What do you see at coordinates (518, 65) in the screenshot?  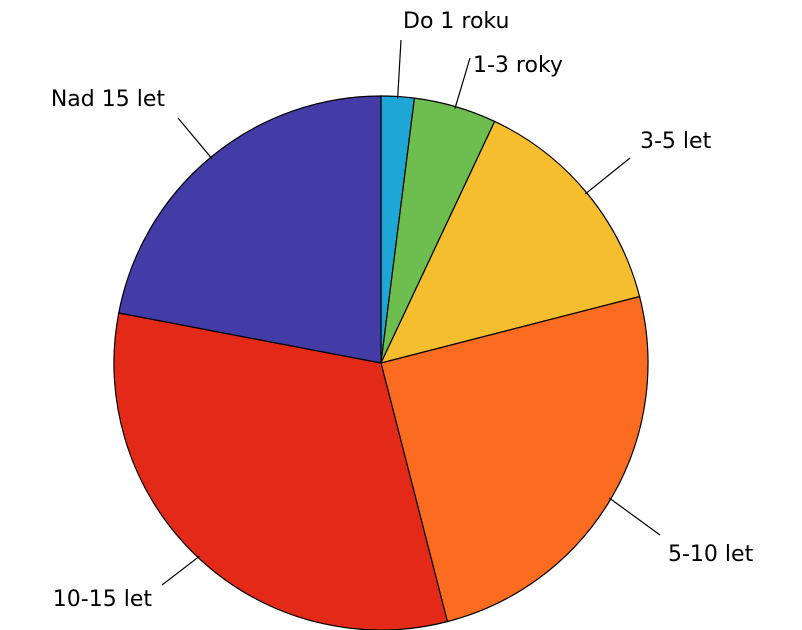 I see `slice-label: 1-3 roky` at bounding box center [518, 65].